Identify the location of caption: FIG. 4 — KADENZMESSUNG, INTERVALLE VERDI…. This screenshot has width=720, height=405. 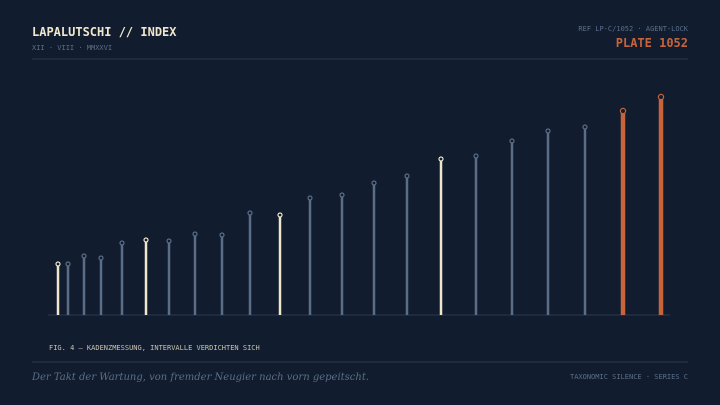
(154, 348).